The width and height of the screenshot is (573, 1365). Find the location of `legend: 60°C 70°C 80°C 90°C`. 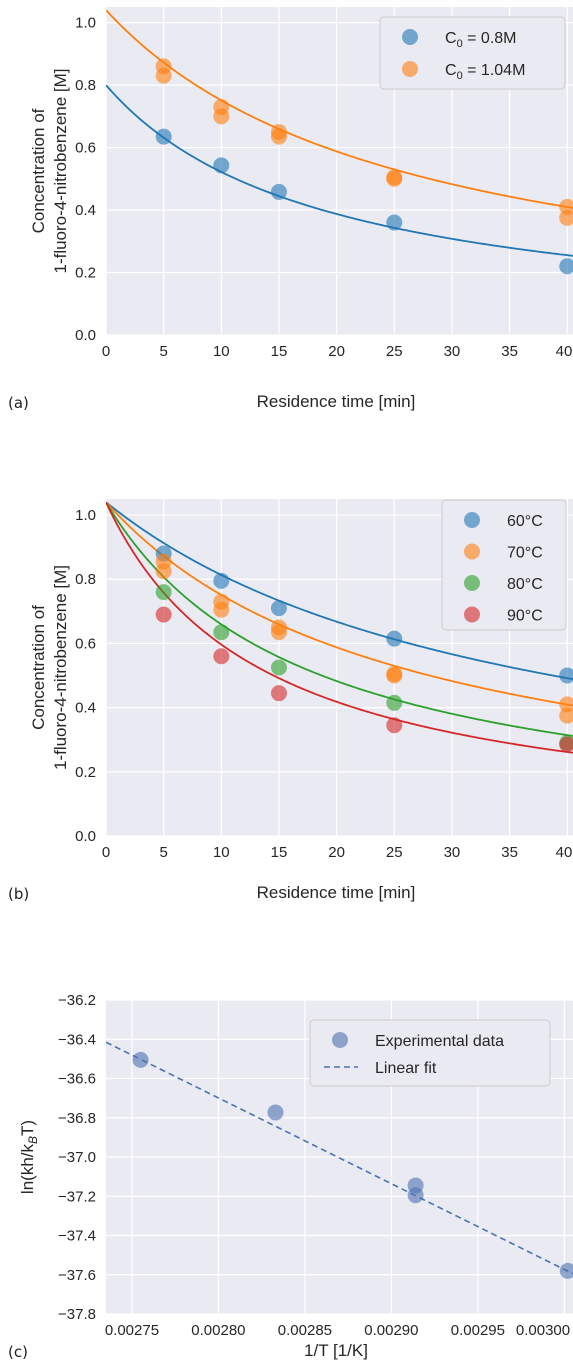

legend: 60°C 70°C 80°C 90°C is located at coordinates (504, 565).